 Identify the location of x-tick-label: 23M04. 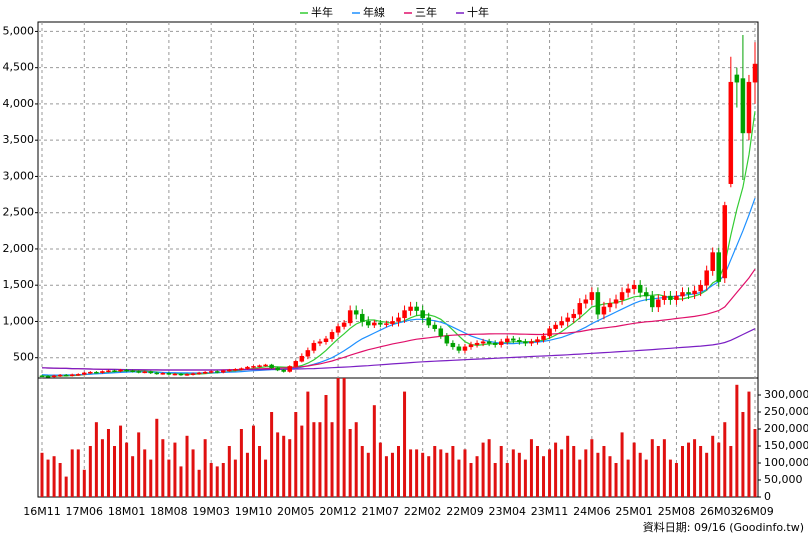
(508, 511).